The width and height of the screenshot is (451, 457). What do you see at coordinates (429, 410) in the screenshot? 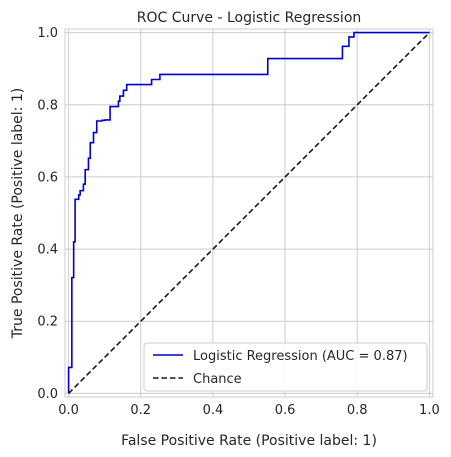
I see `x-tick-label: 1.0` at bounding box center [429, 410].